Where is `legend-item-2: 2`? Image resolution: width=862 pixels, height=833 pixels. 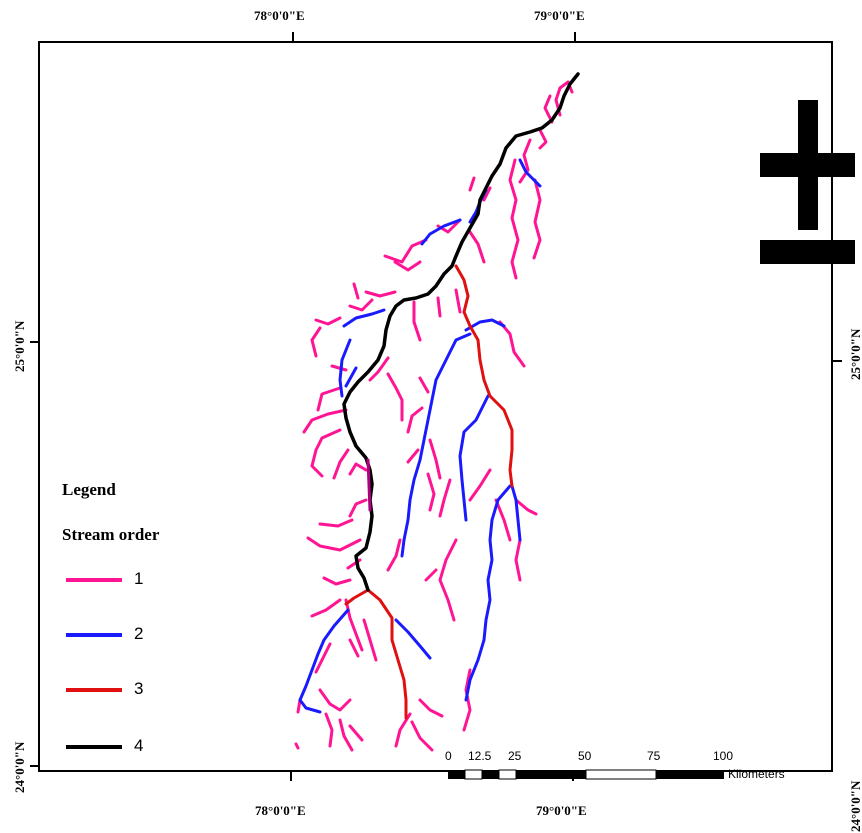
legend-item-2: 2 is located at coordinates (126, 636).